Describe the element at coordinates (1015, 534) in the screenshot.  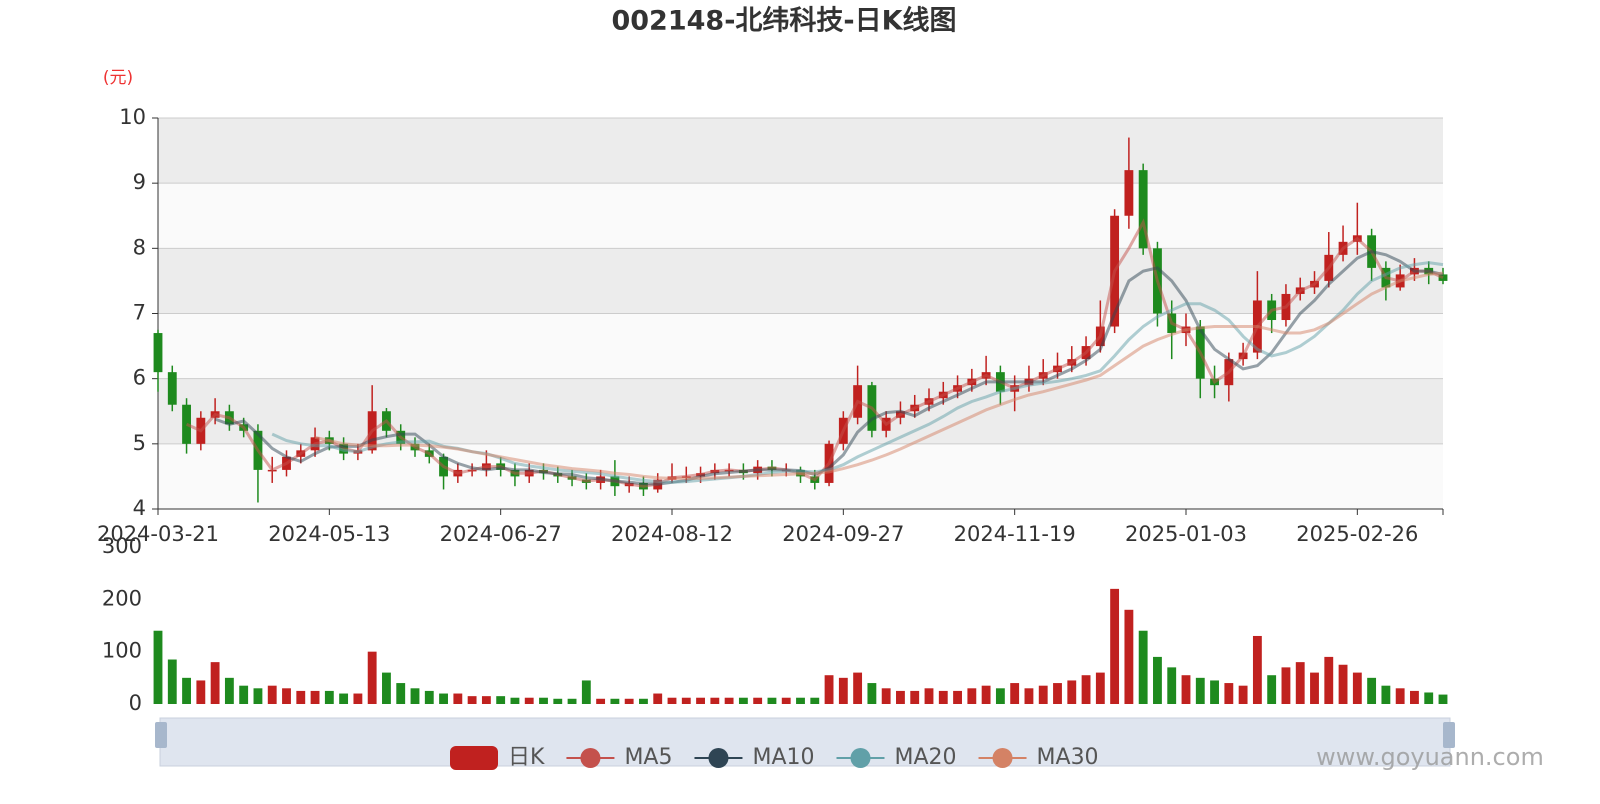
I see `x-tick-label: 2024-11-19` at that location.